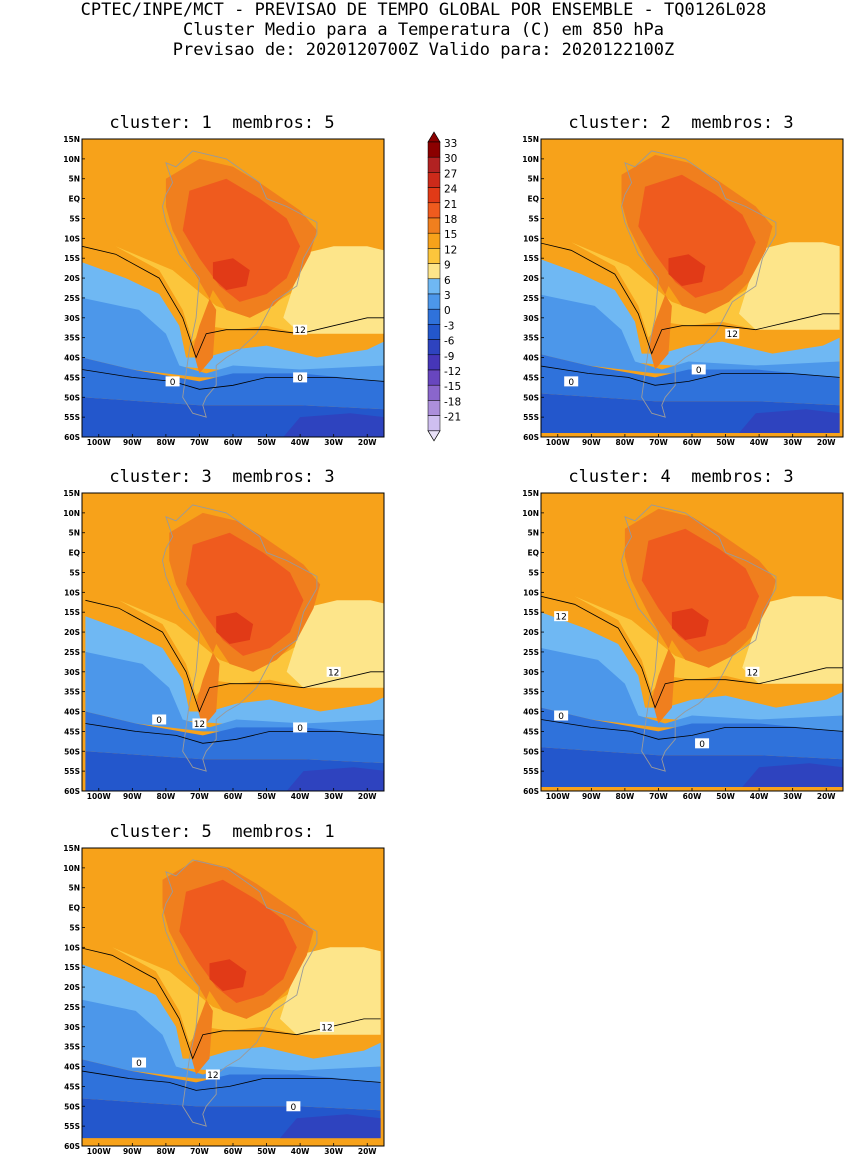 The image size is (847, 1157). I want to click on panel-title-4: cluster: 4 membros: 3, so click(681, 477).